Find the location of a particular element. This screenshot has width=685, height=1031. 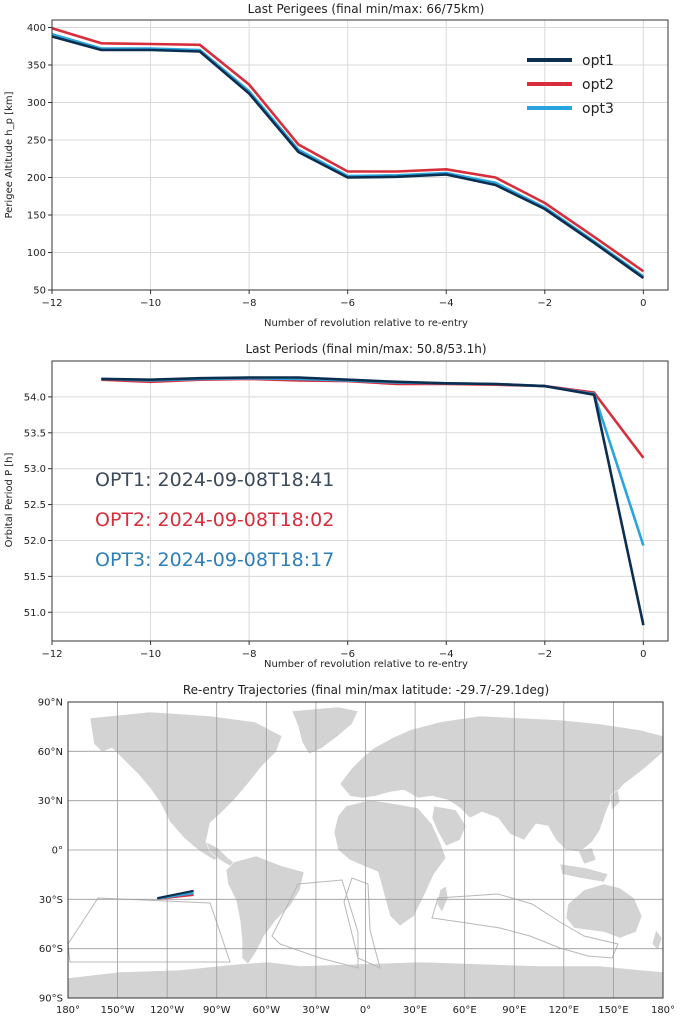

annotation-opt2: OPT2: 2024-09-08T18:02 is located at coordinates (214, 520).